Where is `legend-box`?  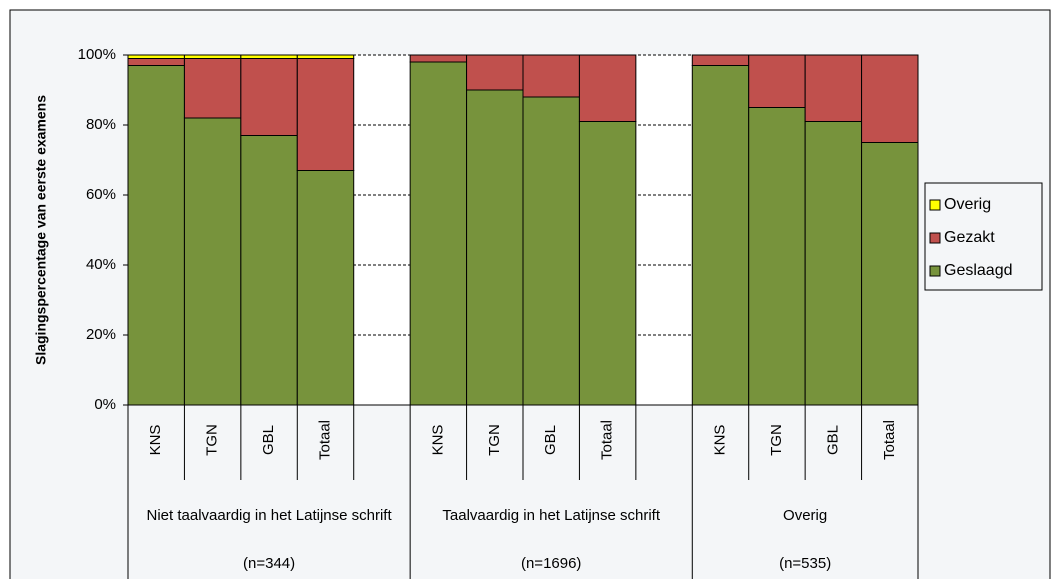
legend-box is located at coordinates (983, 236).